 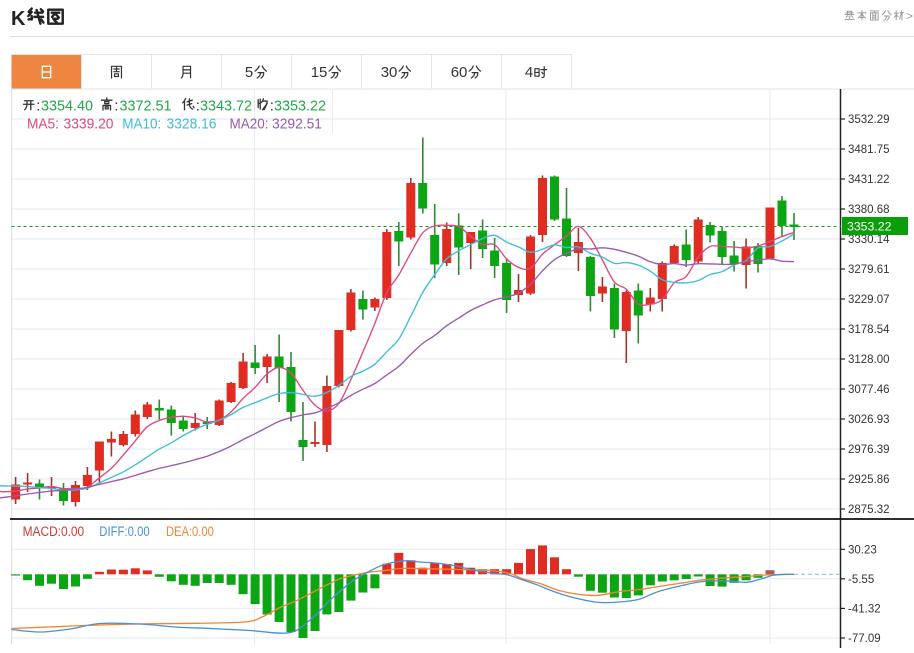 I want to click on svg-text: 5, so click(x=249, y=72).